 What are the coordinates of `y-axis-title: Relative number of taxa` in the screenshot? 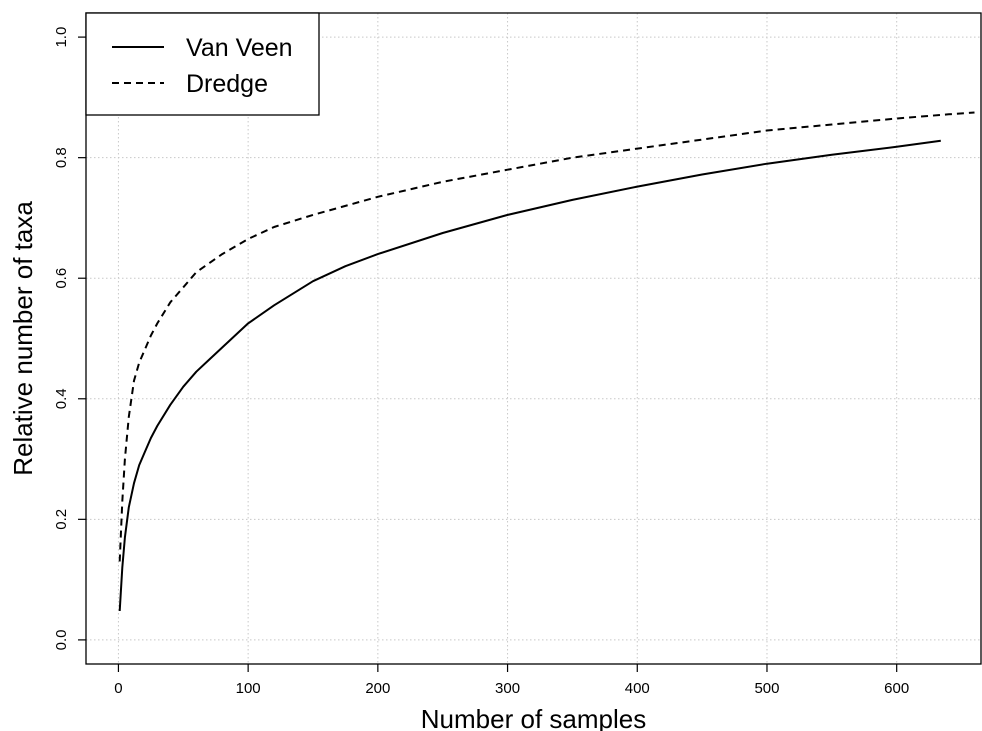 It's located at (23, 338).